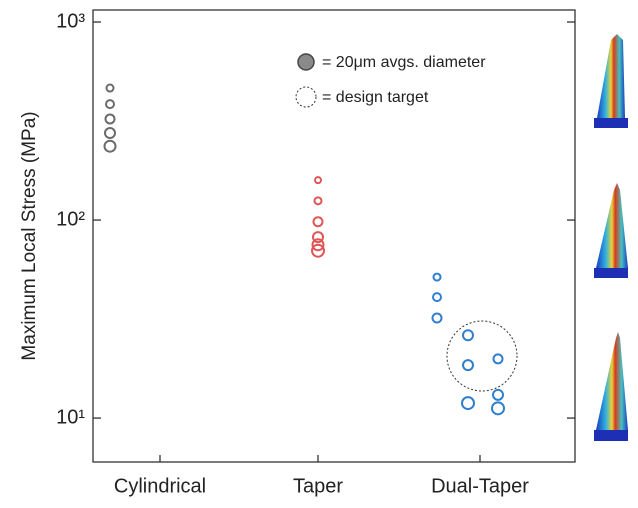  I want to click on spike-renders, so click(611, 237).